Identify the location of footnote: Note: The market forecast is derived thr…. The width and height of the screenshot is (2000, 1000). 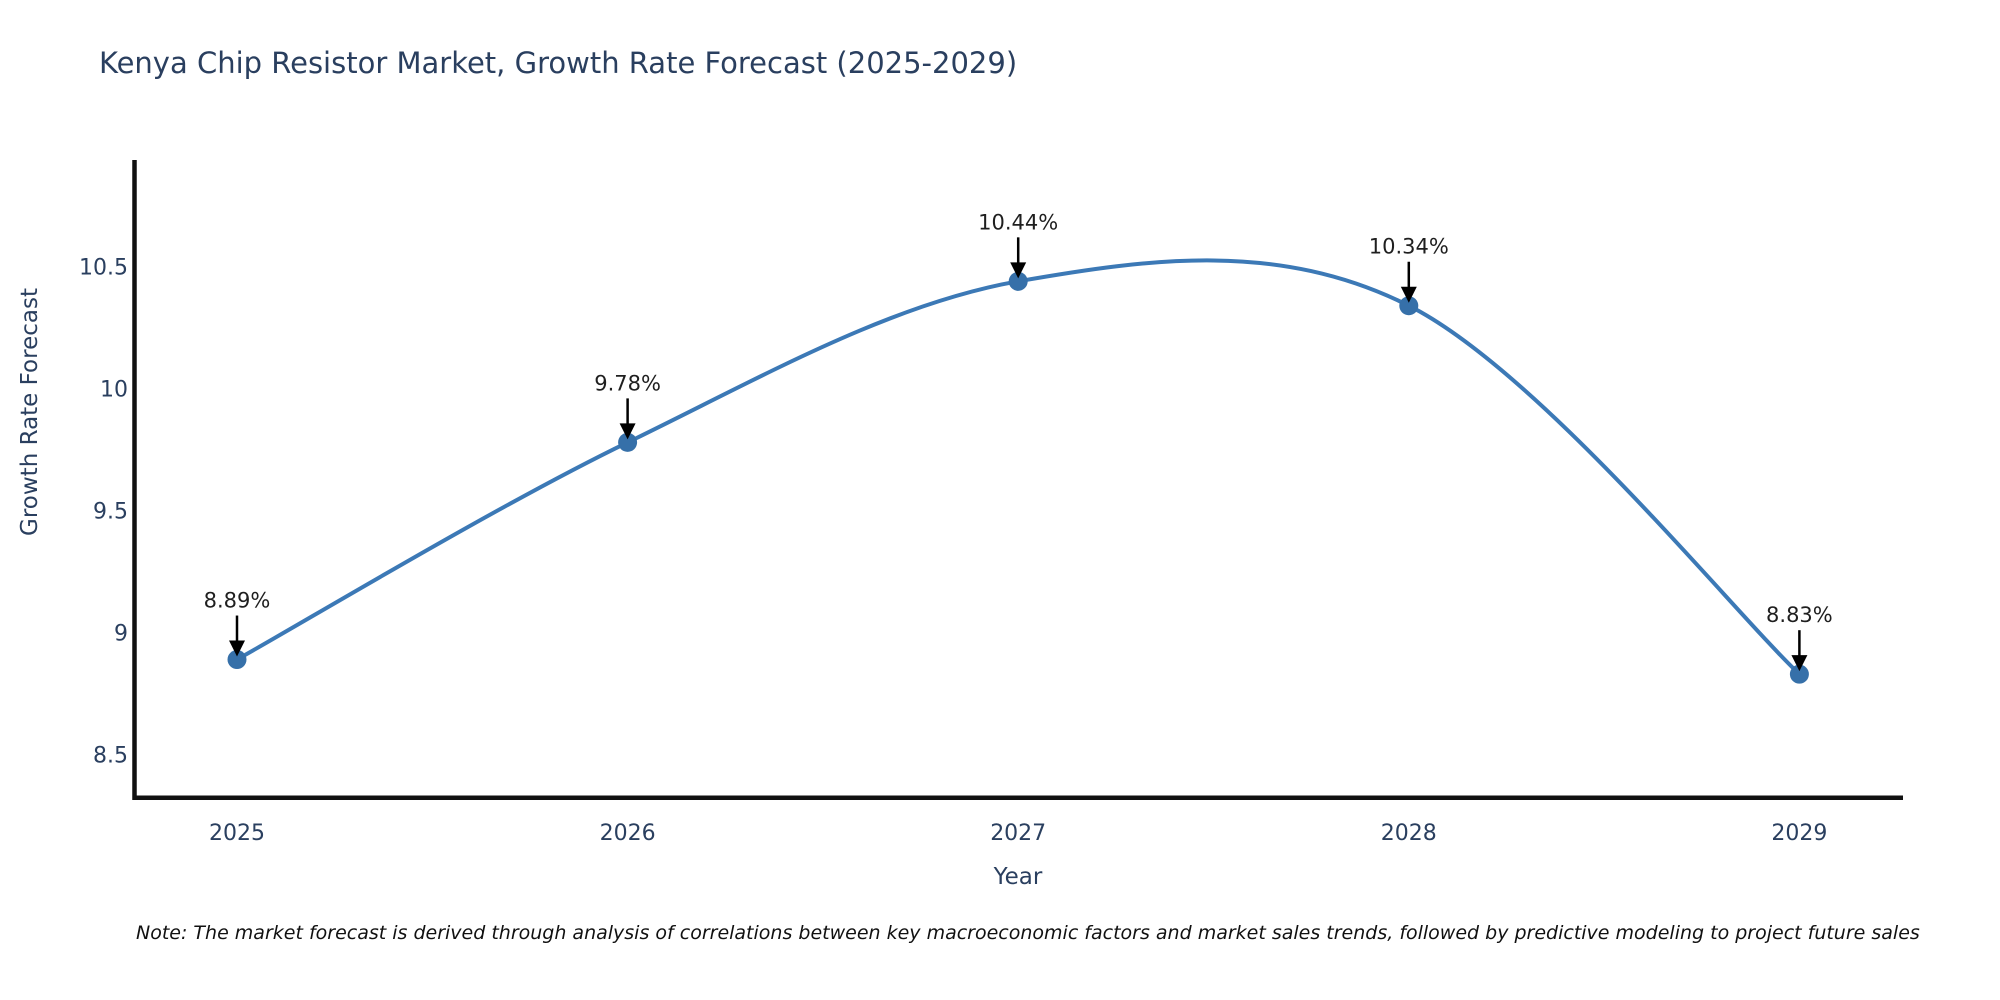
(1028, 933).